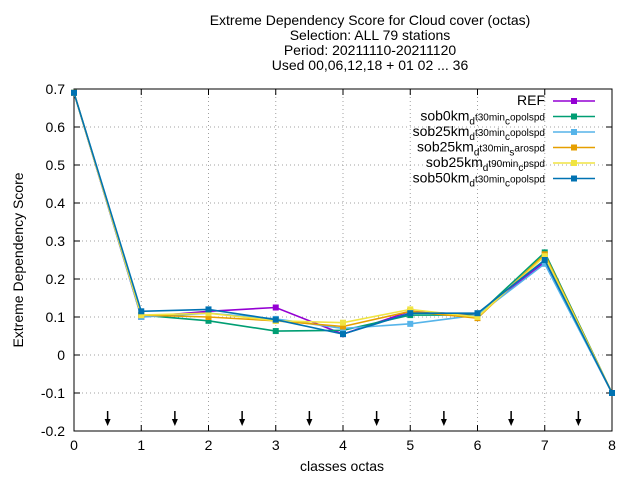 The width and height of the screenshot is (640, 480). Describe the element at coordinates (56, 165) in the screenshot. I see `y-tick-label: 0.5` at that location.